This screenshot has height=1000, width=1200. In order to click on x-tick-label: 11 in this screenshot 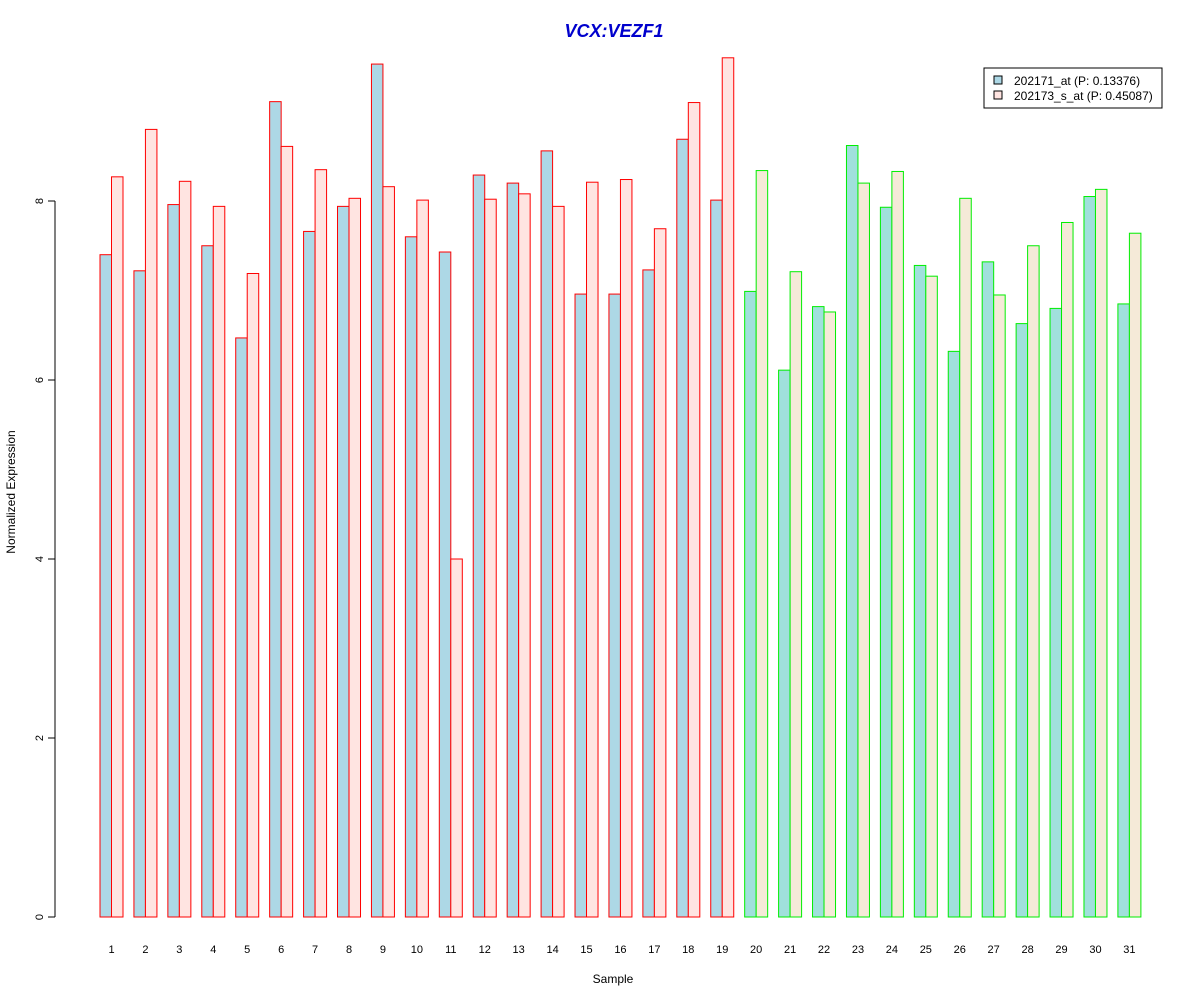, I will do `click(450, 950)`.